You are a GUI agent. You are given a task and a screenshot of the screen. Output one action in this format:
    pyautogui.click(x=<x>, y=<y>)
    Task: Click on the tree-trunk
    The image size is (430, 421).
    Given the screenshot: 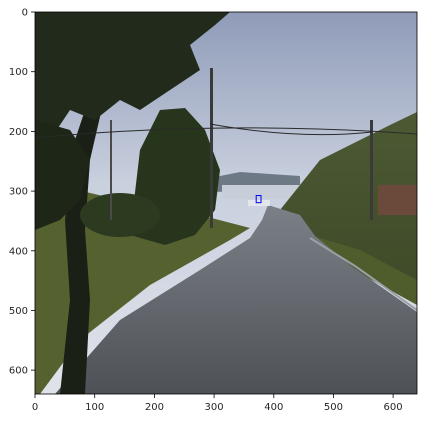 What is the action you would take?
    pyautogui.click(x=95, y=217)
    